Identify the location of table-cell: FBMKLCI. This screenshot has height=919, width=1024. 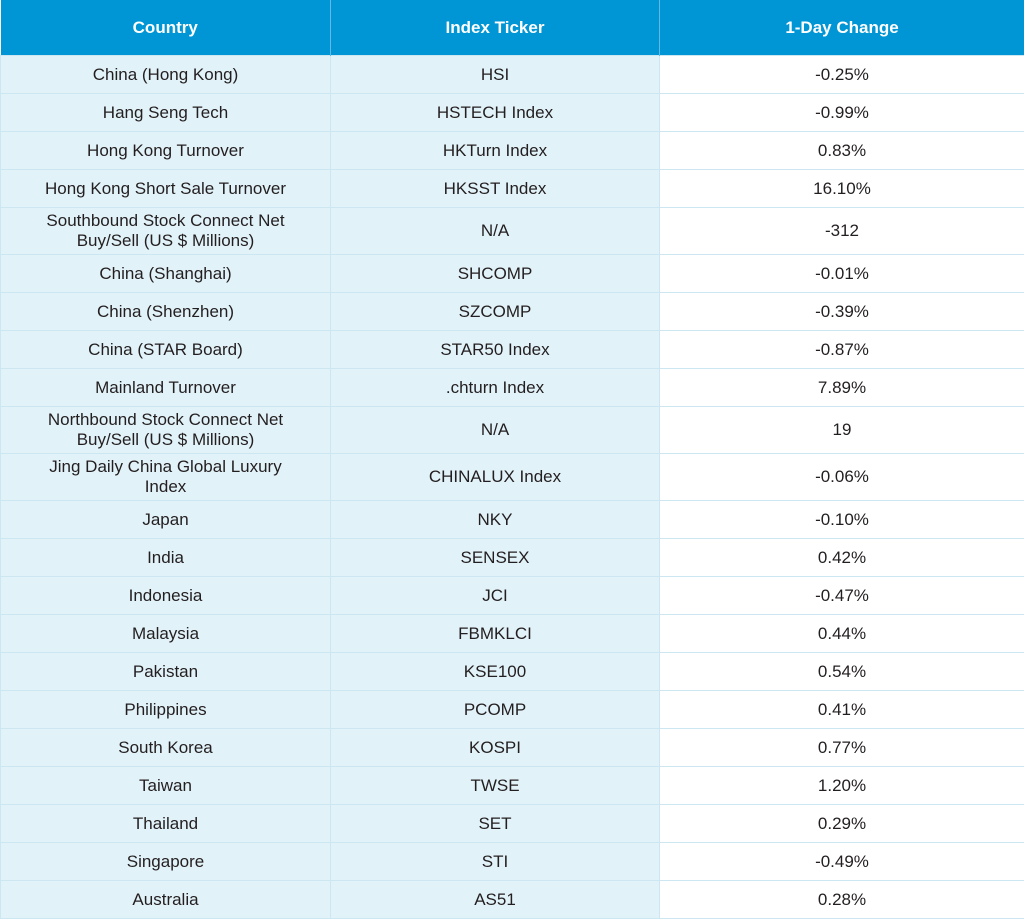
(495, 634).